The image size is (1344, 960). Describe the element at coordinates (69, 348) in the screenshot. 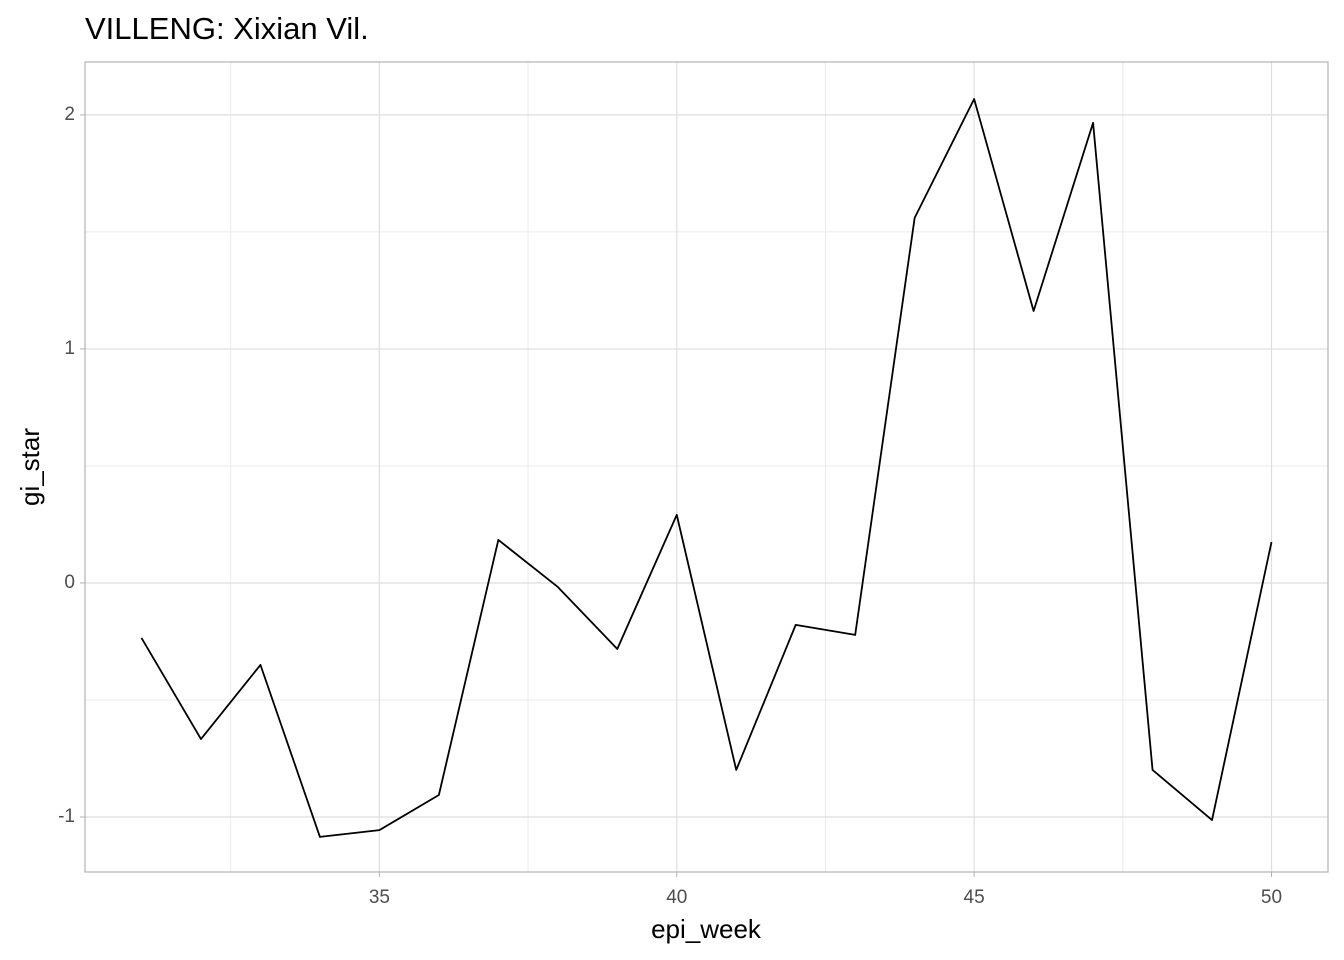

I see `y-tick-label: 1` at that location.